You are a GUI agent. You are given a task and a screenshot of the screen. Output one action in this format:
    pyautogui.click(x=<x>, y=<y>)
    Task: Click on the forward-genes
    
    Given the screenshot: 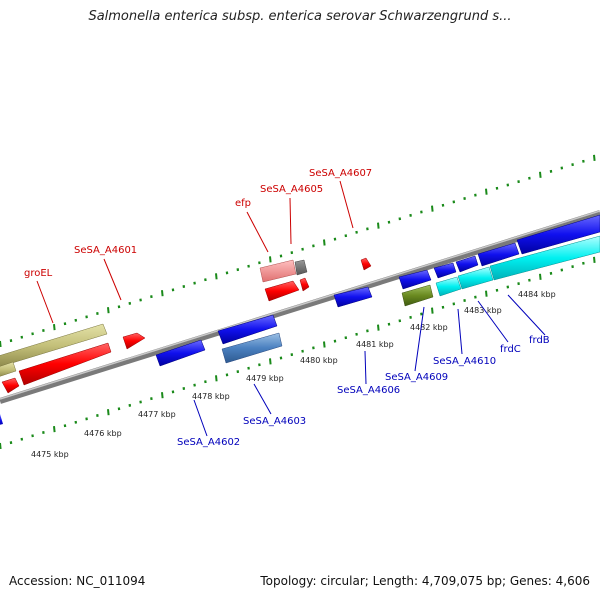 What is the action you would take?
    pyautogui.click(x=186, y=325)
    